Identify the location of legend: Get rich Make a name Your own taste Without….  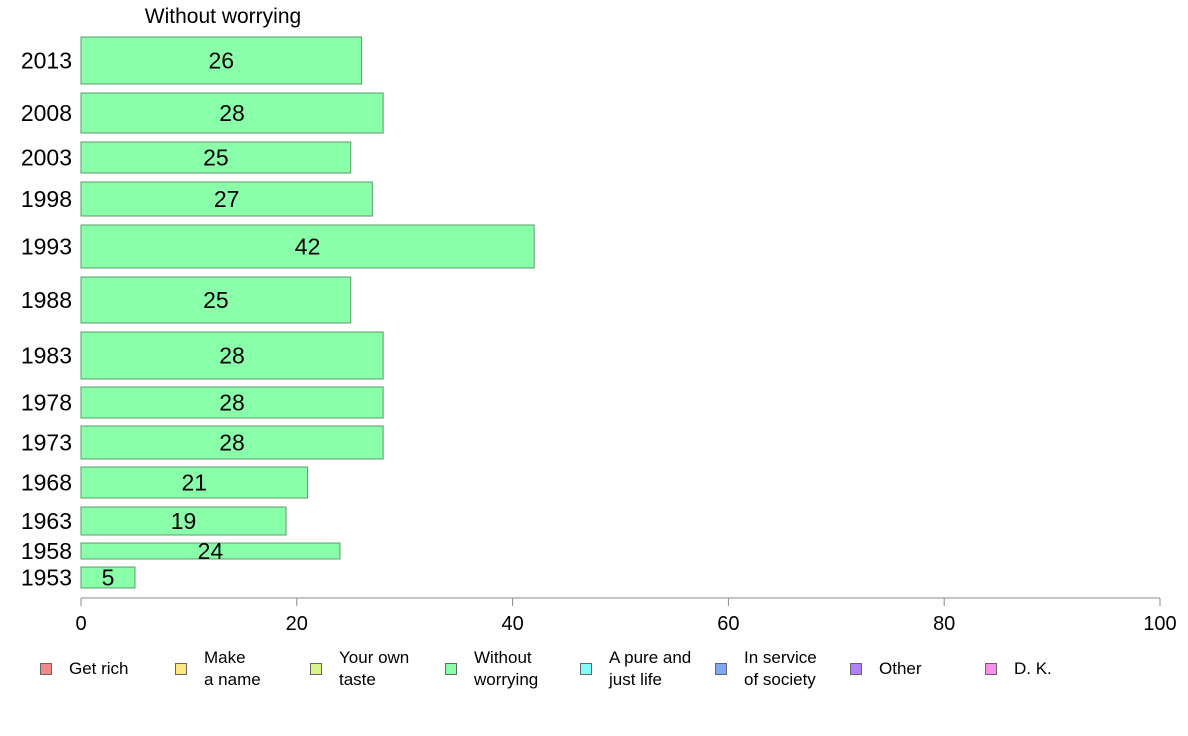
(594, 671).